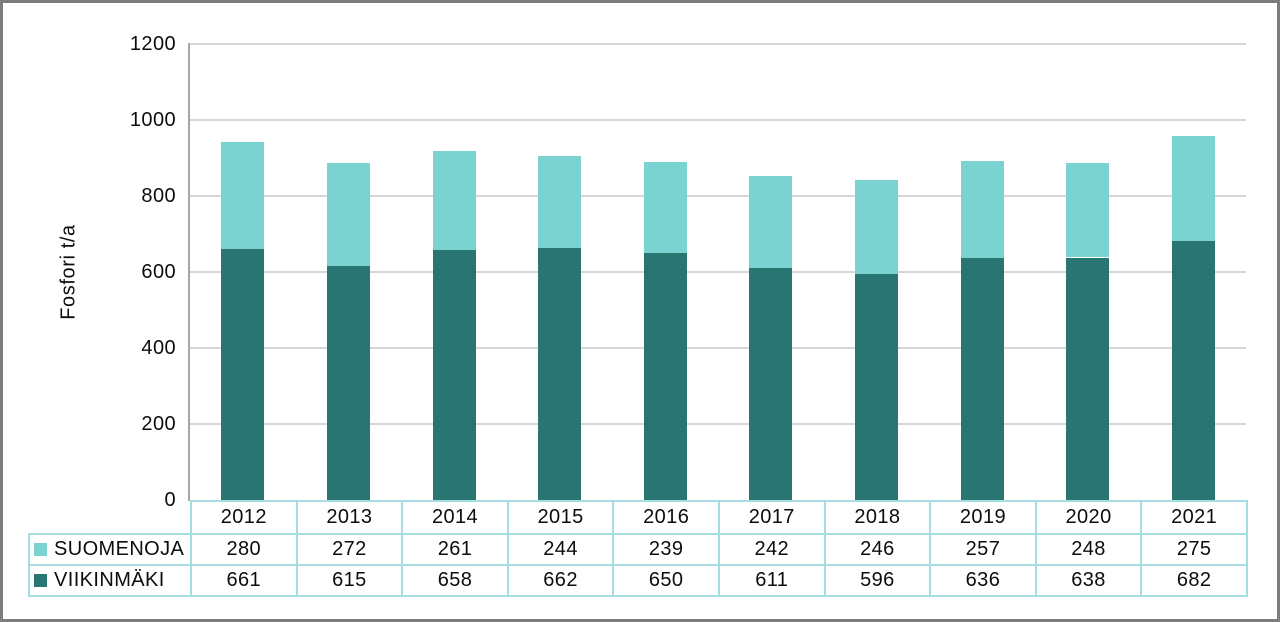  Describe the element at coordinates (560, 580) in the screenshot. I see `value-cell: 662` at that location.